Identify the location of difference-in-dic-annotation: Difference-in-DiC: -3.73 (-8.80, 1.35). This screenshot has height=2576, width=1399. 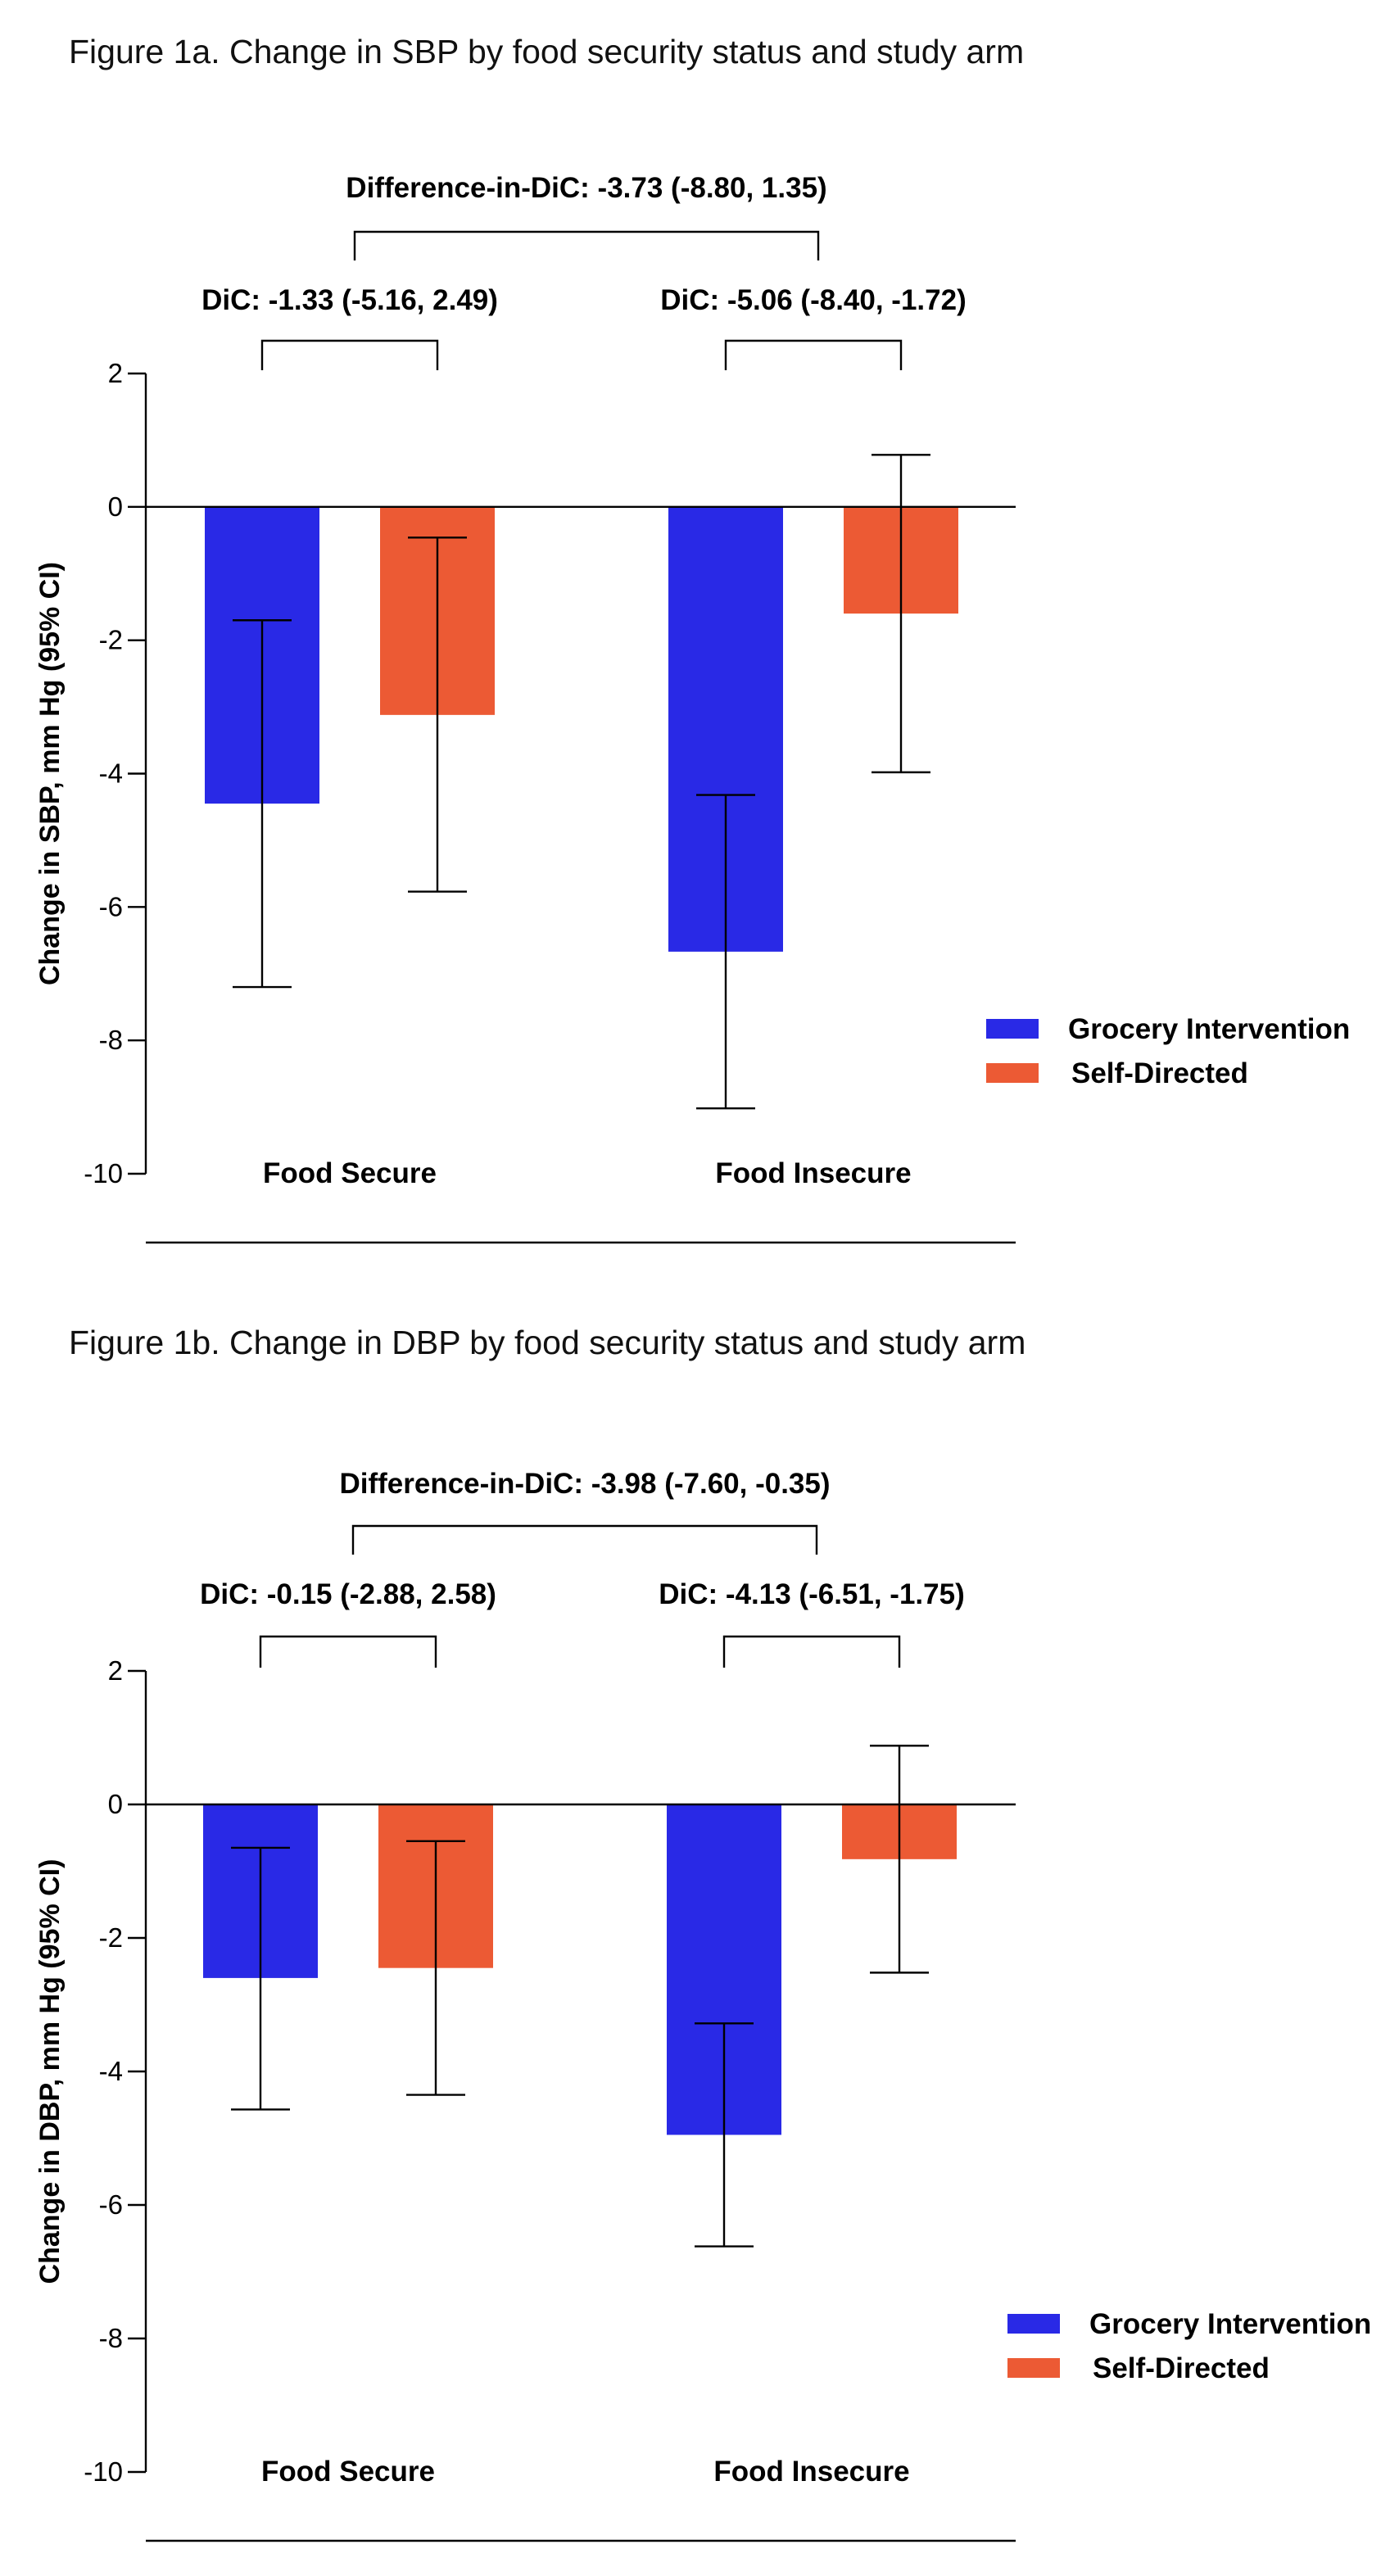
(586, 188).